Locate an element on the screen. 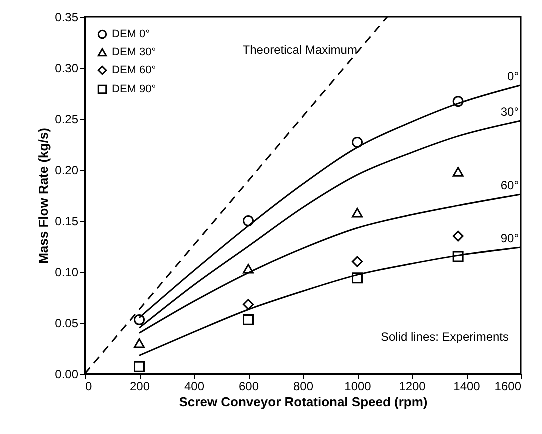 This screenshot has width=542, height=434. x-axis-title: Screw Conveyor Rotational Speed (rpm) is located at coordinates (303, 402).